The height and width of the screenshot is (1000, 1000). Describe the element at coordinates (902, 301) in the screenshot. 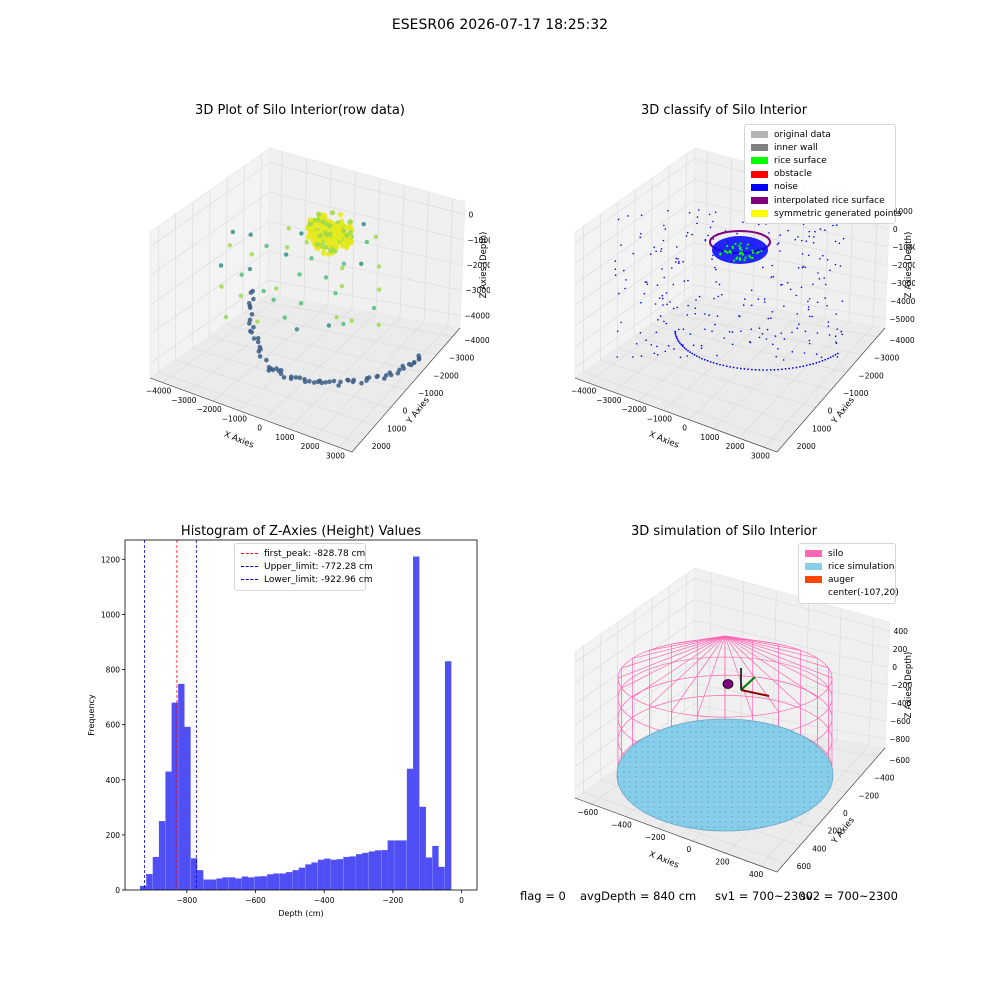

I see `z-tick-label: −4000` at that location.